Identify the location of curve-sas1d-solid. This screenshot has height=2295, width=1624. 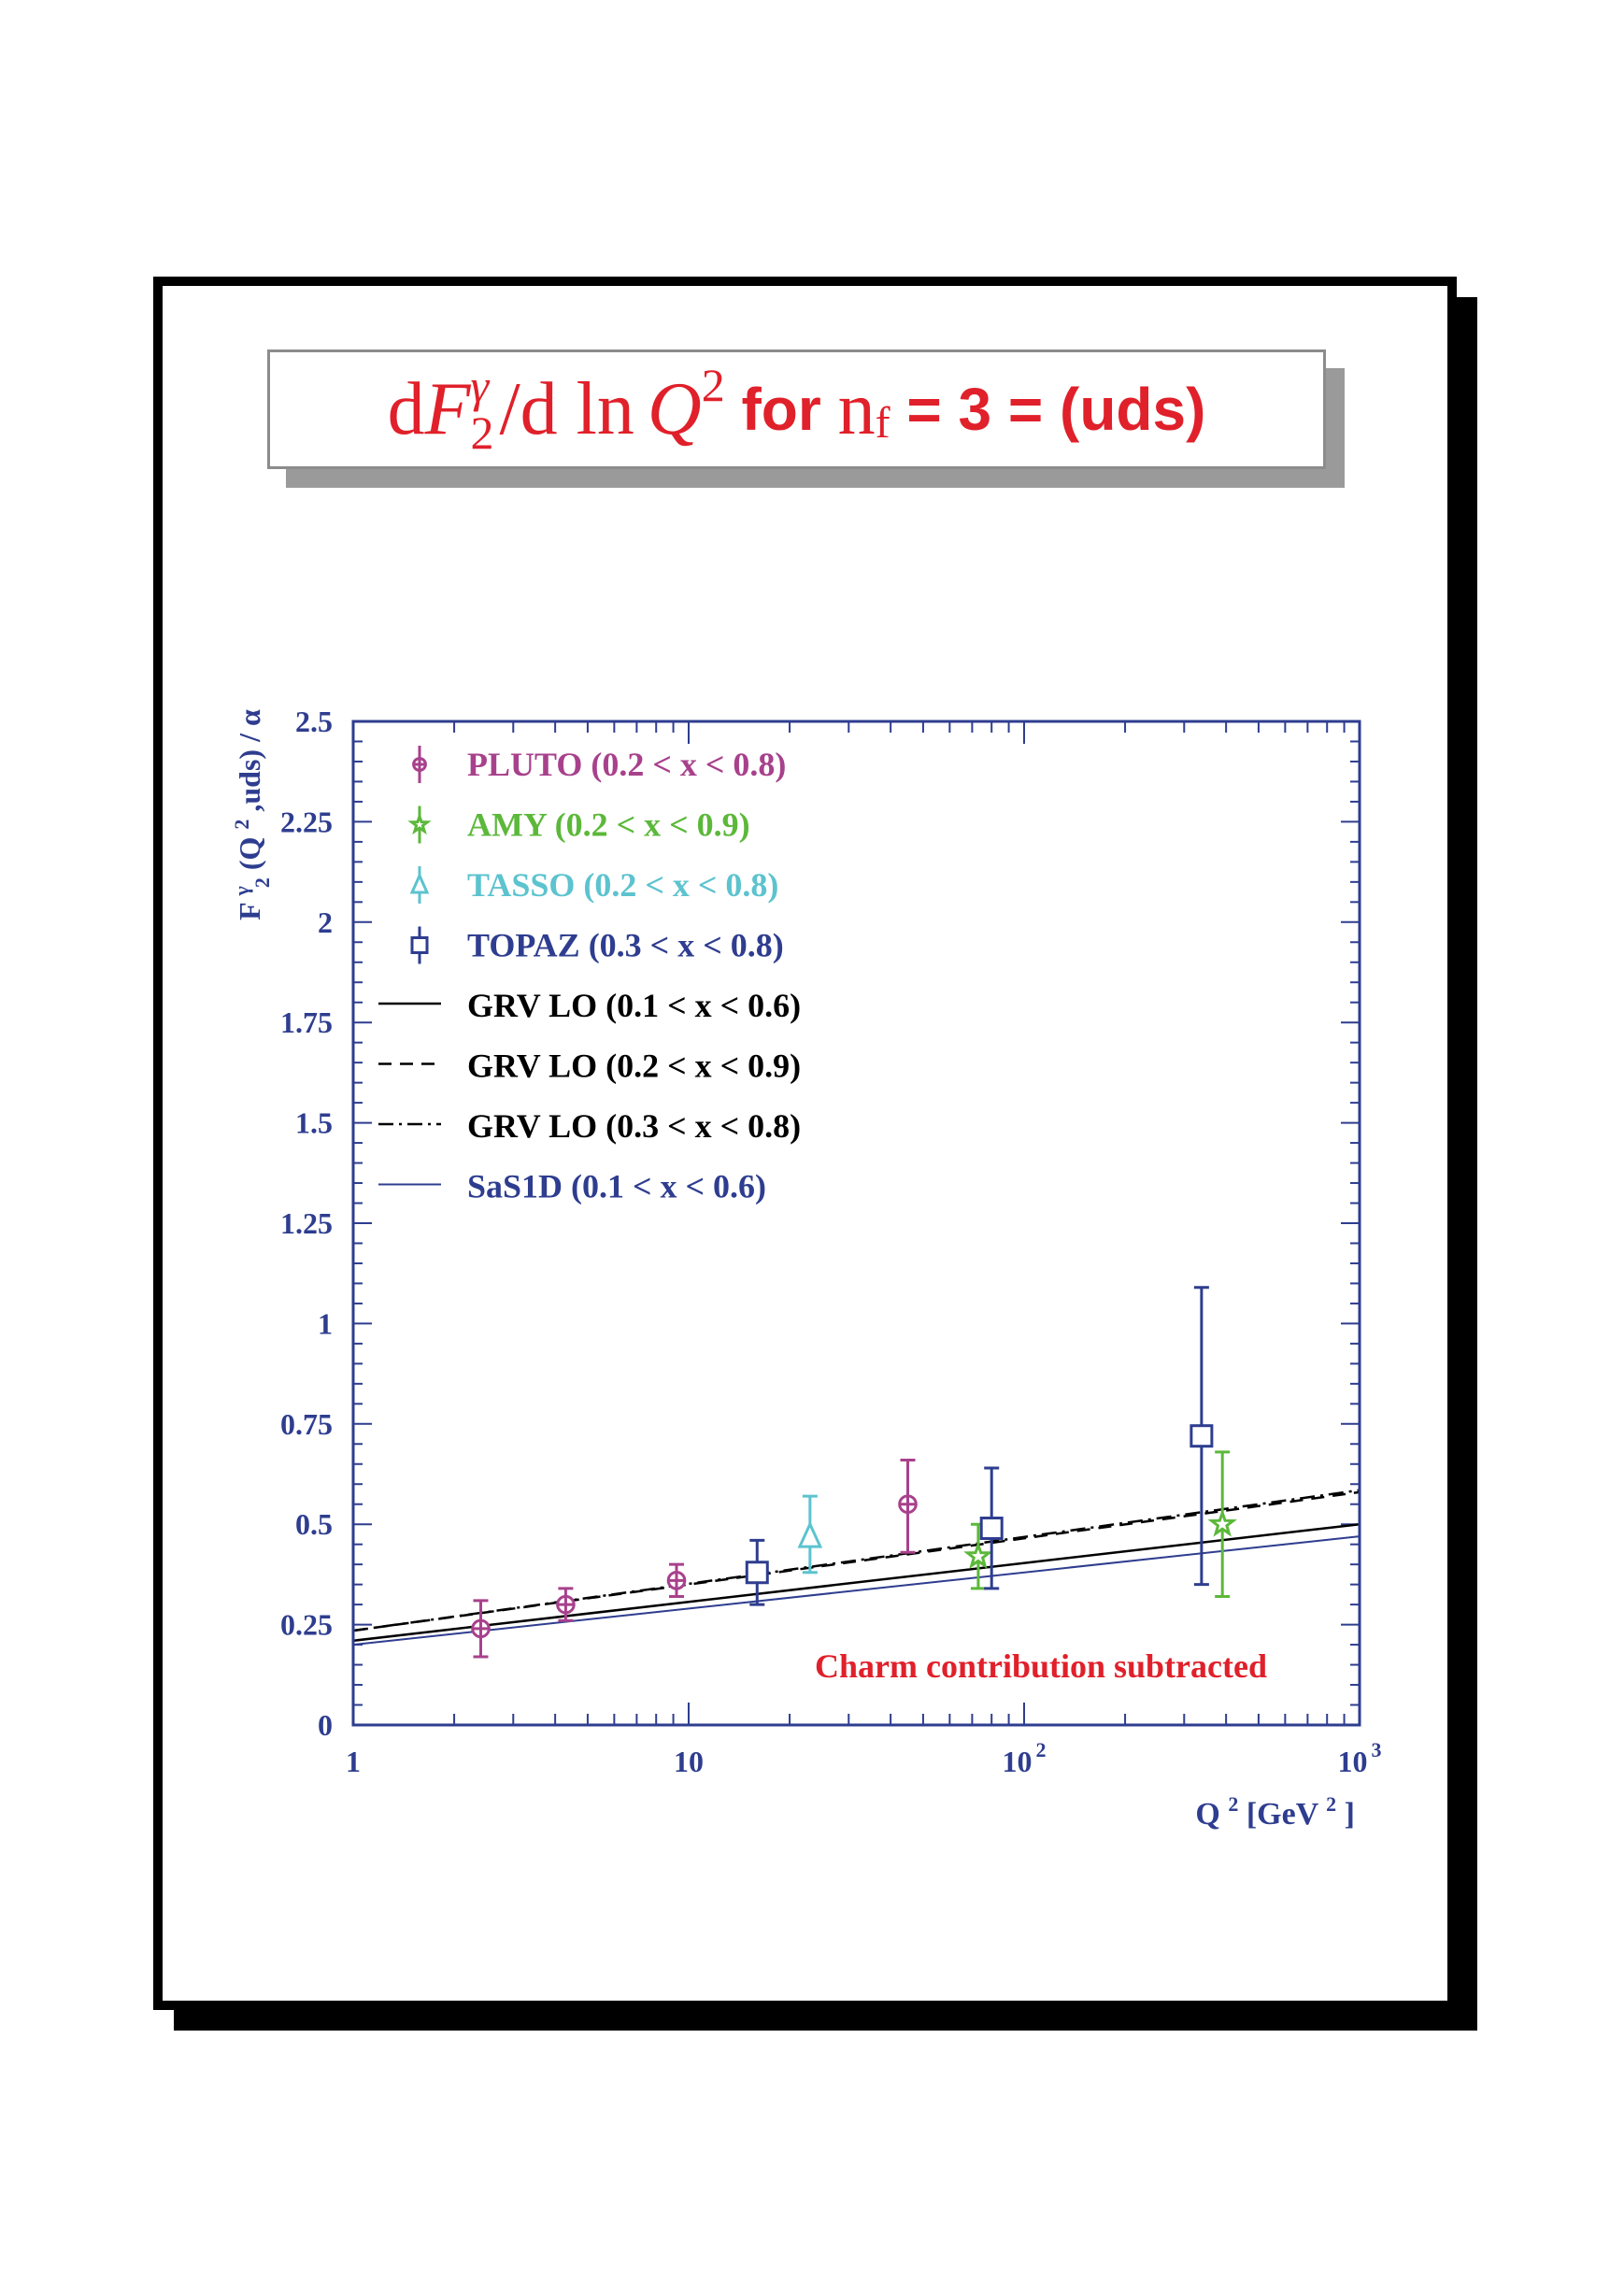
(856, 1590).